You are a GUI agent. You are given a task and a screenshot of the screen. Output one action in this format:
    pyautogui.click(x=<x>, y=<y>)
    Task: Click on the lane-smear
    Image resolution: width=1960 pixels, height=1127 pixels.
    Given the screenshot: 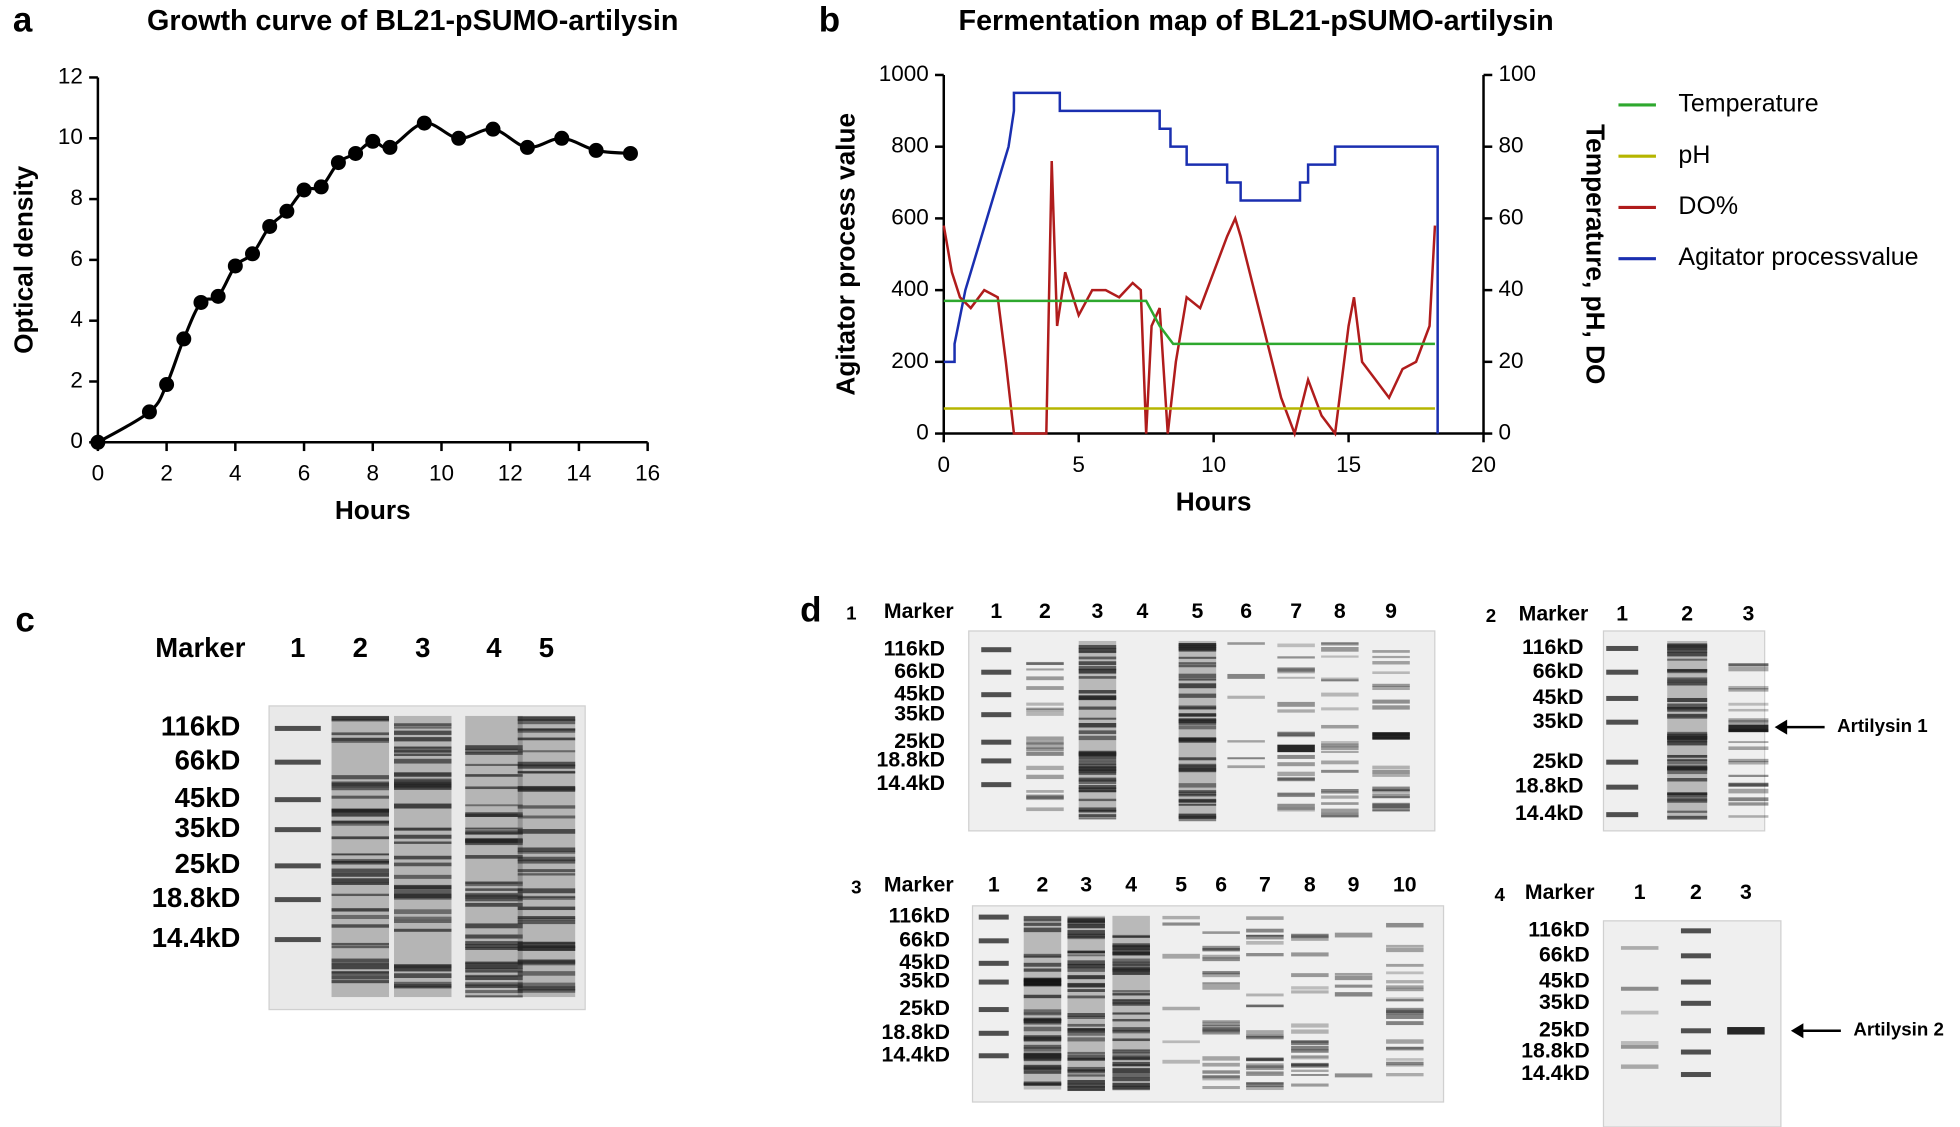 What is the action you would take?
    pyautogui.click(x=1687, y=729)
    